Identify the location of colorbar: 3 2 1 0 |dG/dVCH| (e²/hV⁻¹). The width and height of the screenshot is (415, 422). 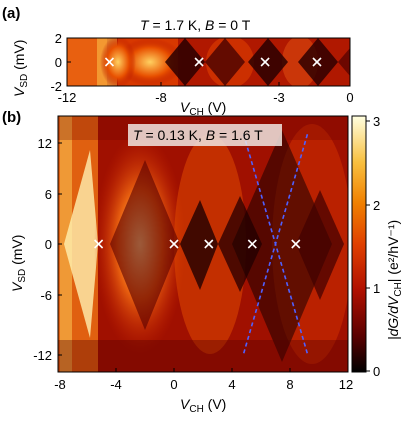
(377, 246).